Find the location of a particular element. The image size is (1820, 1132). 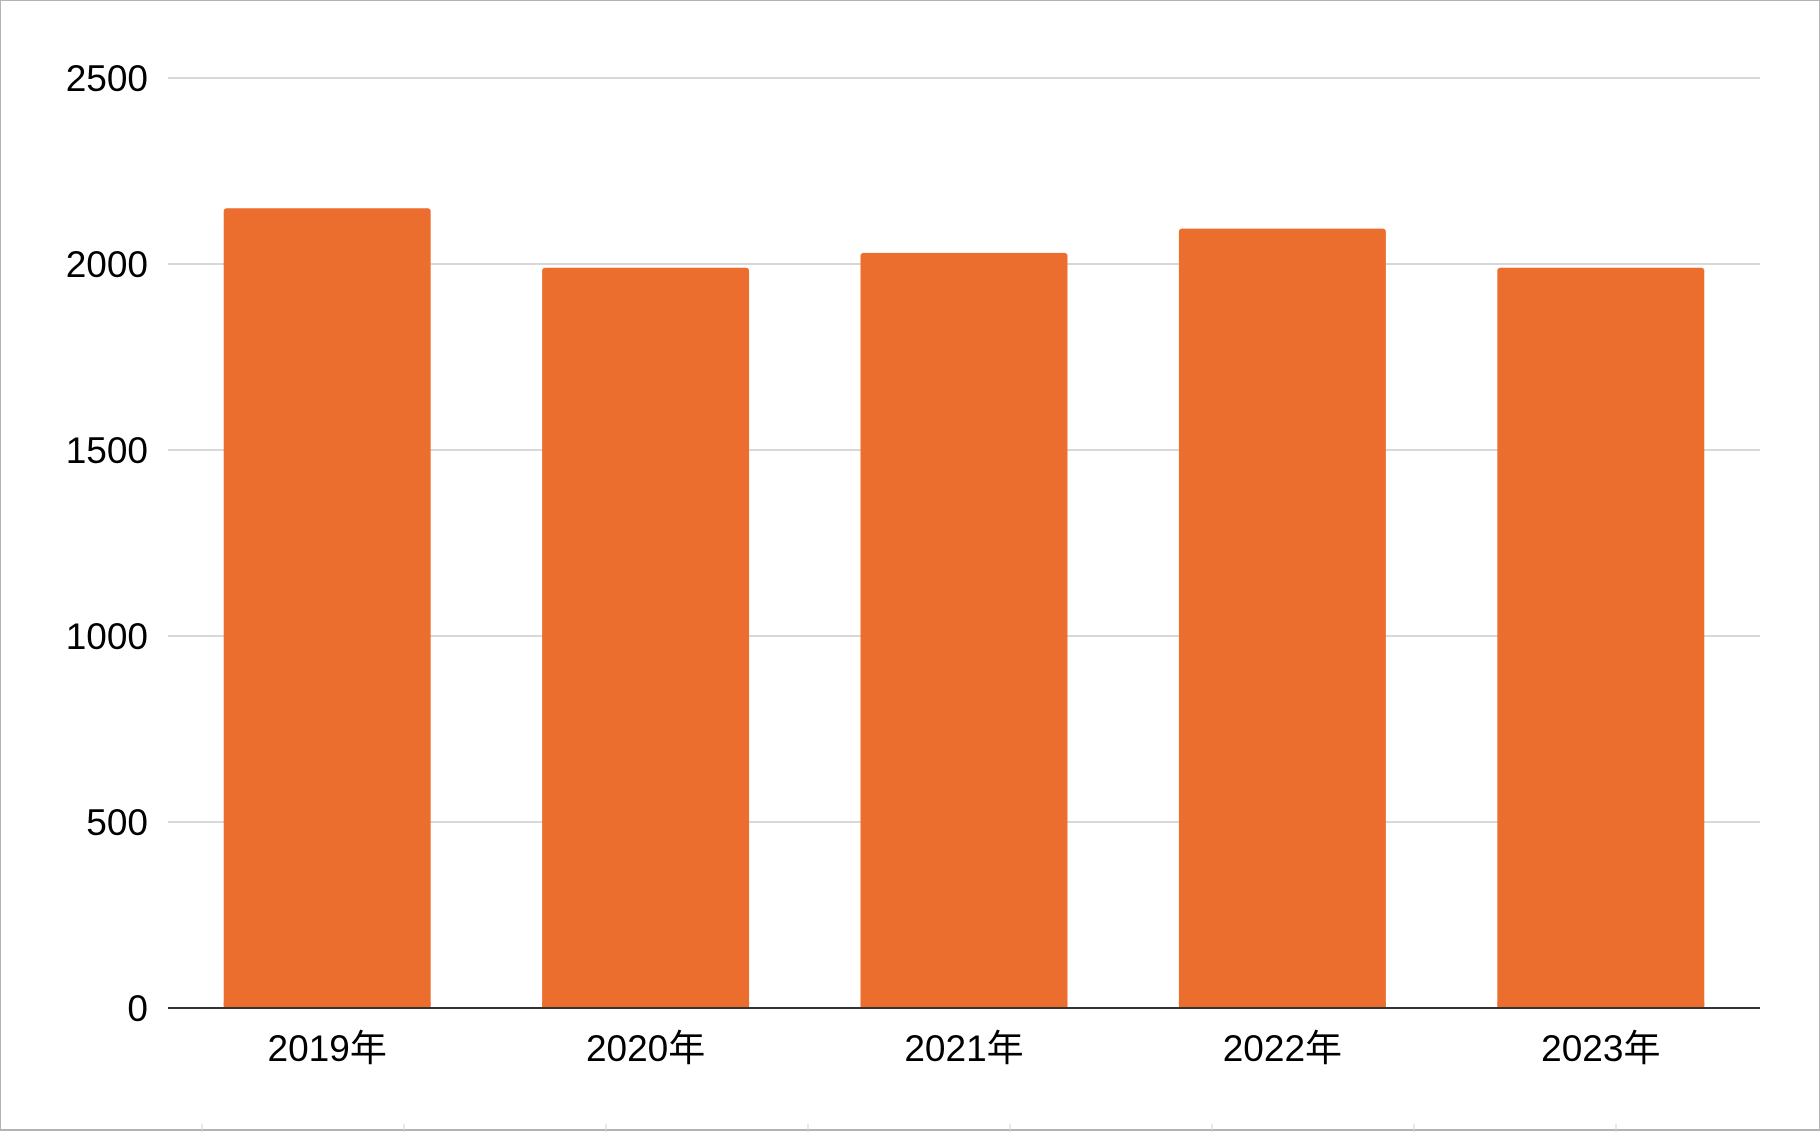

y-tick-label: 0 is located at coordinates (137, 1008).